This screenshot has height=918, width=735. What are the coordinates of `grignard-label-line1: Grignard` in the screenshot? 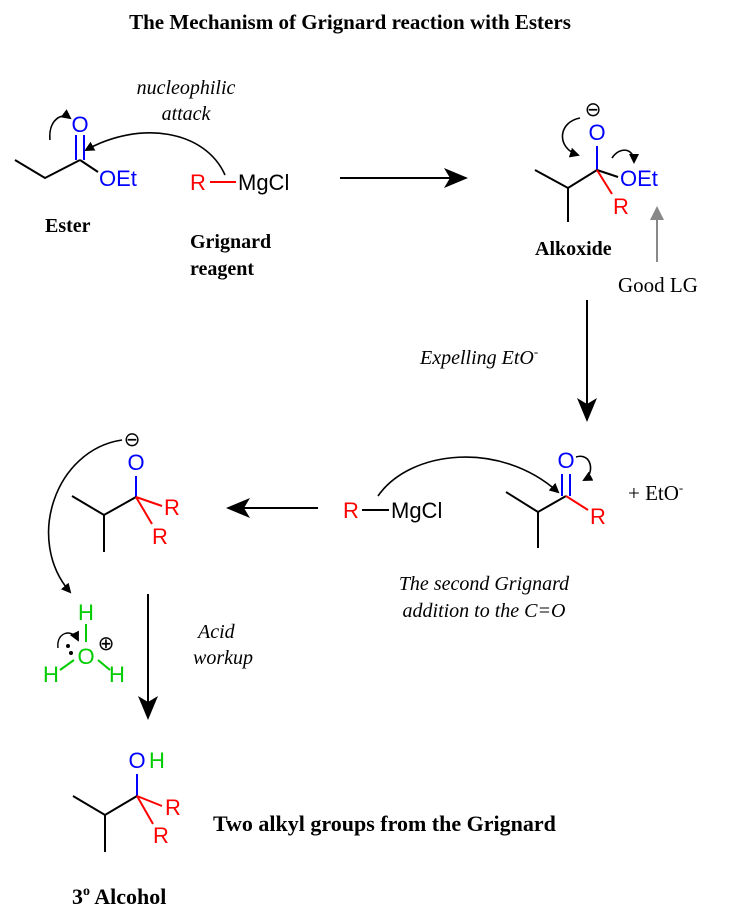 It's located at (230, 242).